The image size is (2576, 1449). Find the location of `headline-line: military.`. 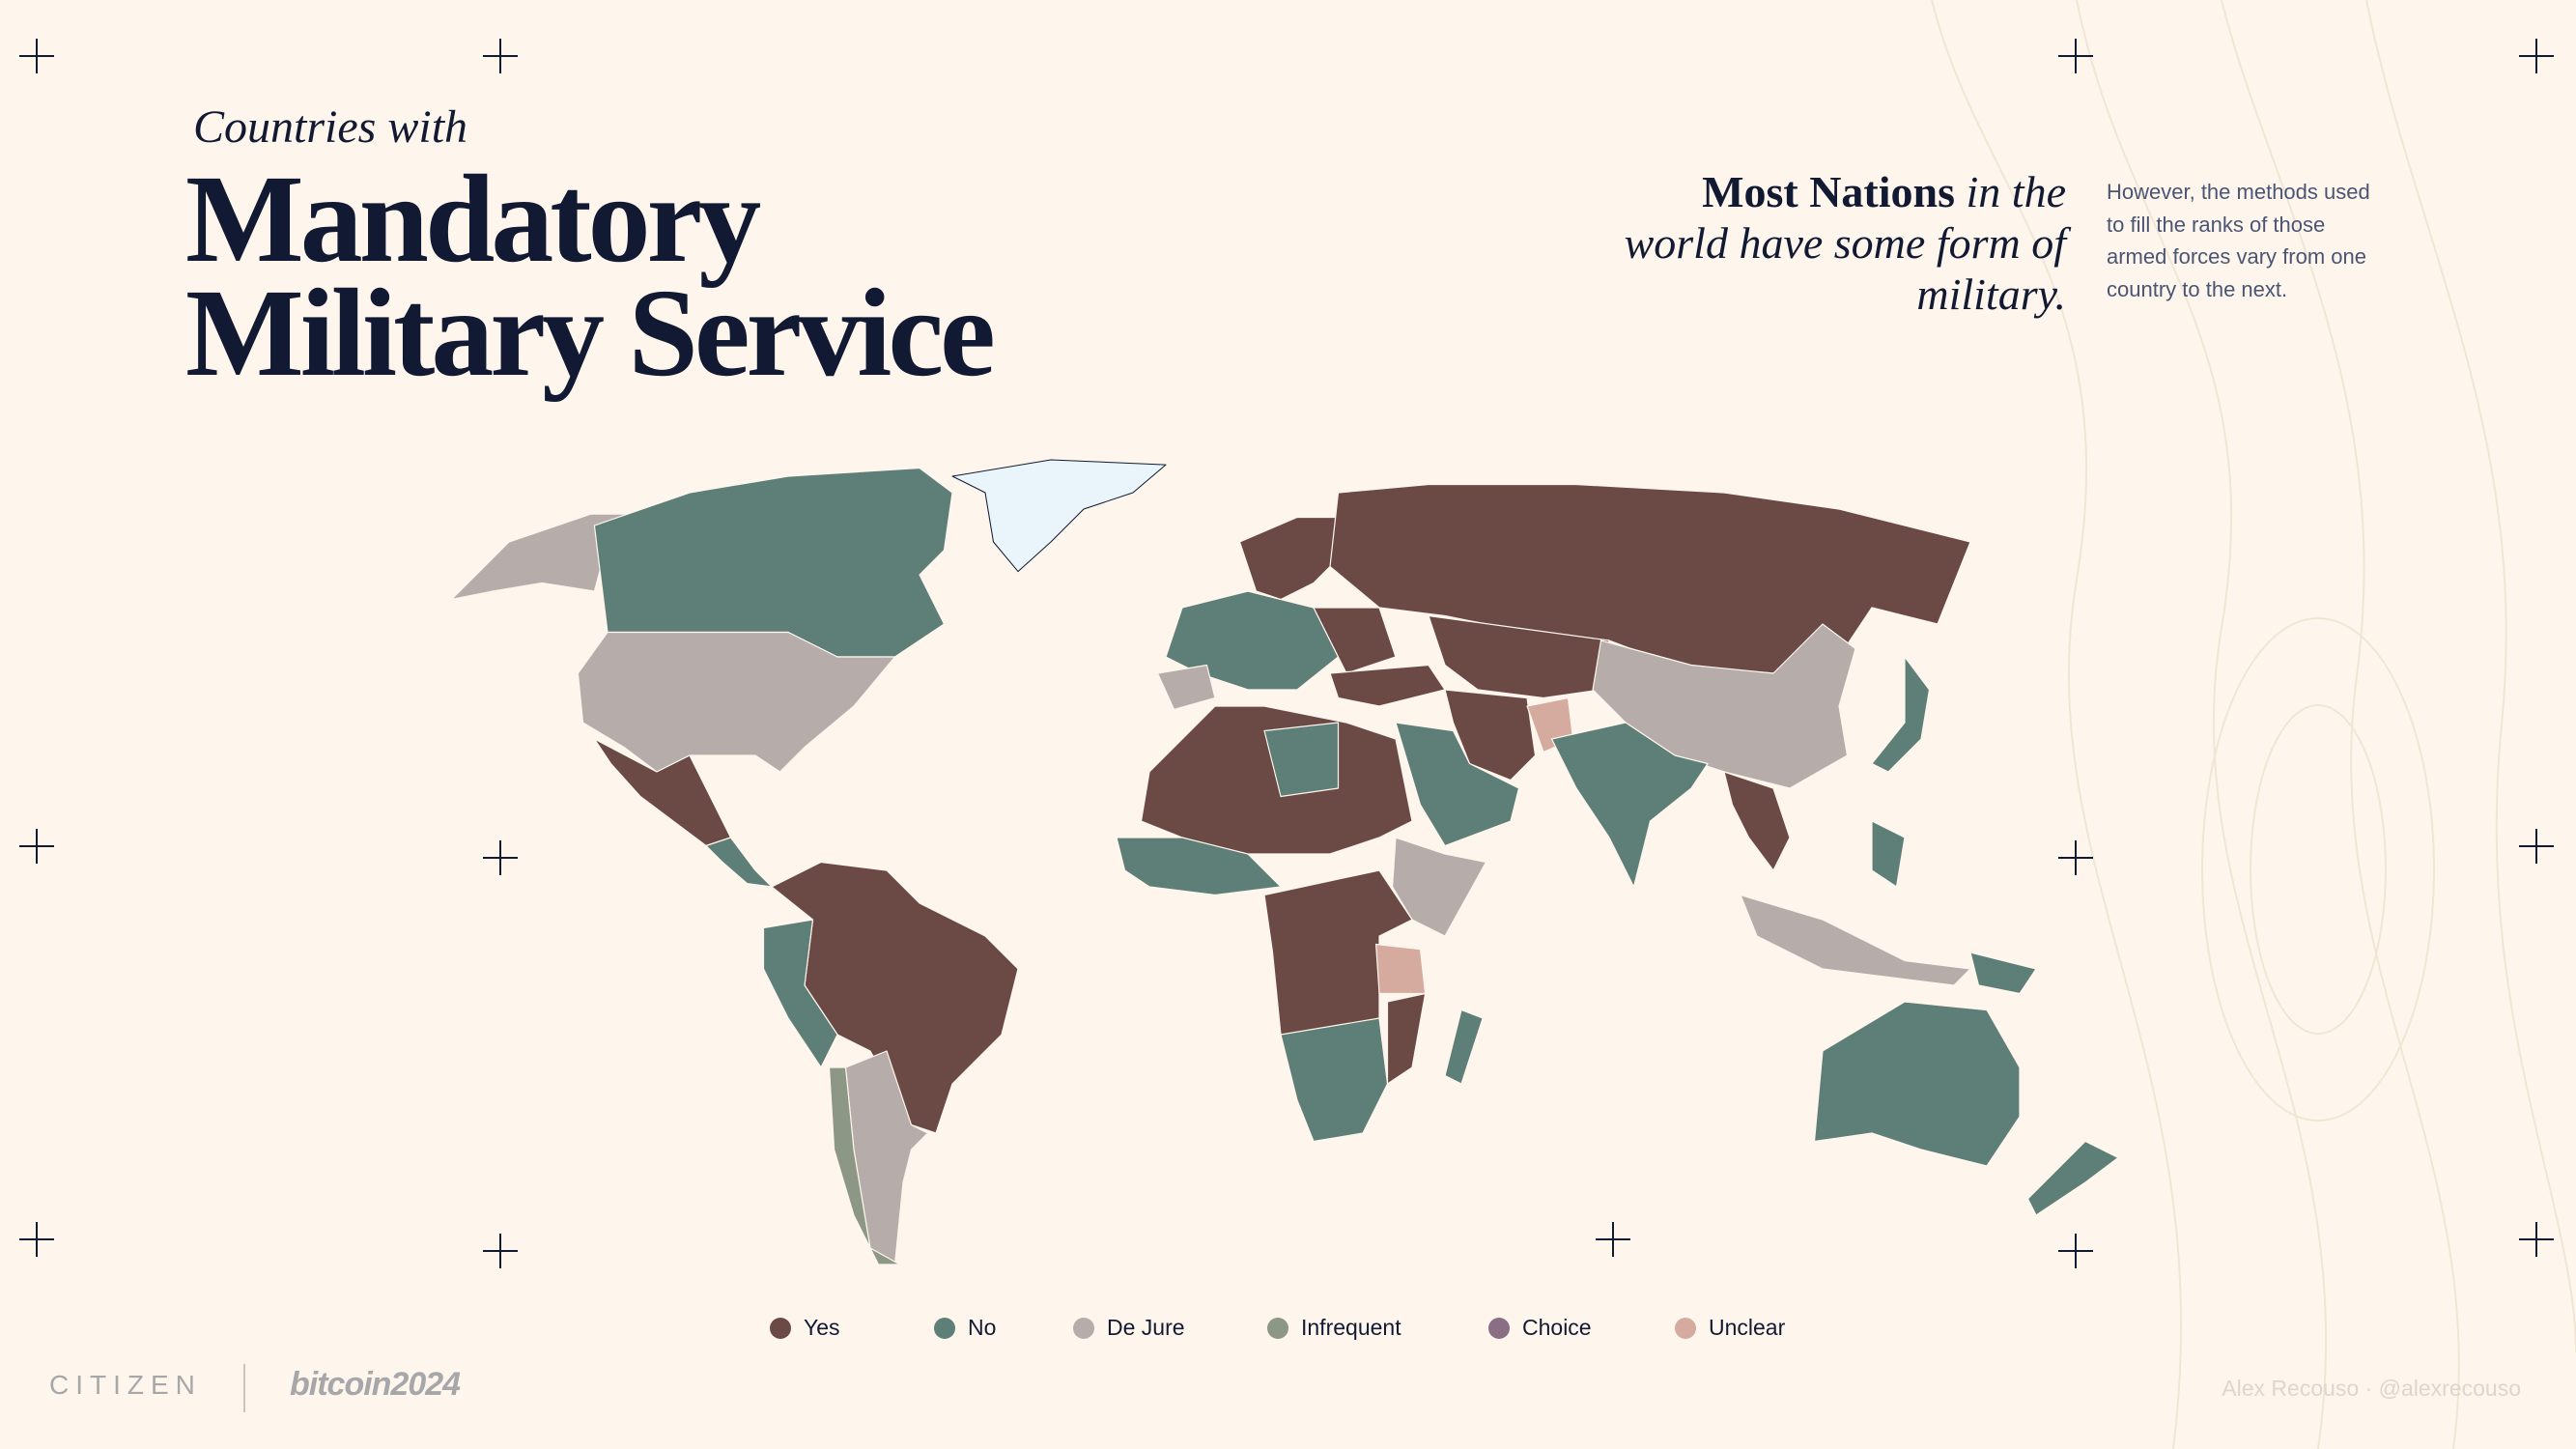

headline-line: military. is located at coordinates (1991, 294).